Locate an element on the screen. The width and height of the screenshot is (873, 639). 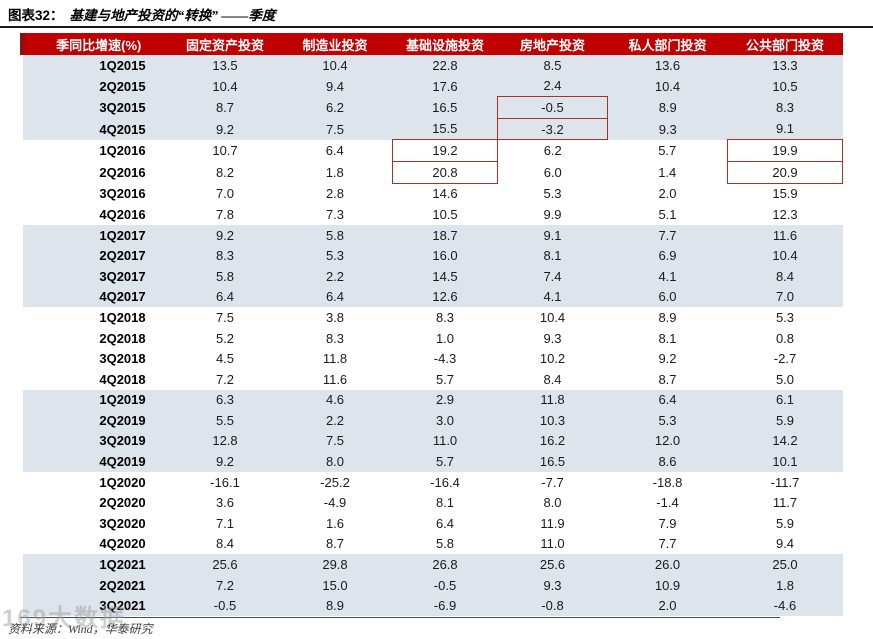
value-cell: 8.0 is located at coordinates (335, 462).